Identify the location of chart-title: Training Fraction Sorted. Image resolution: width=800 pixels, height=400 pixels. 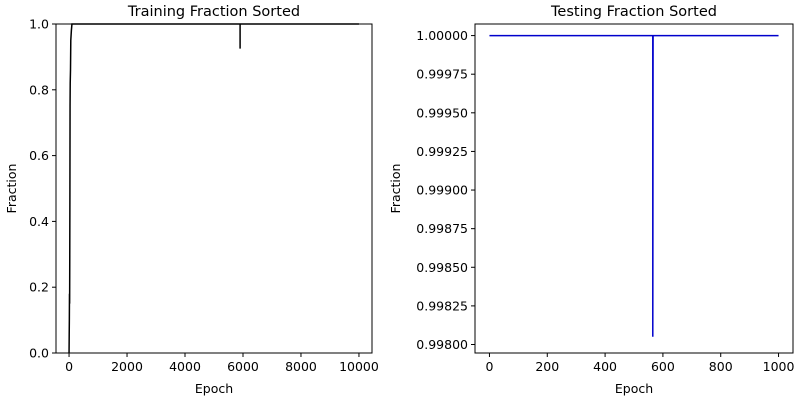
(213, 12).